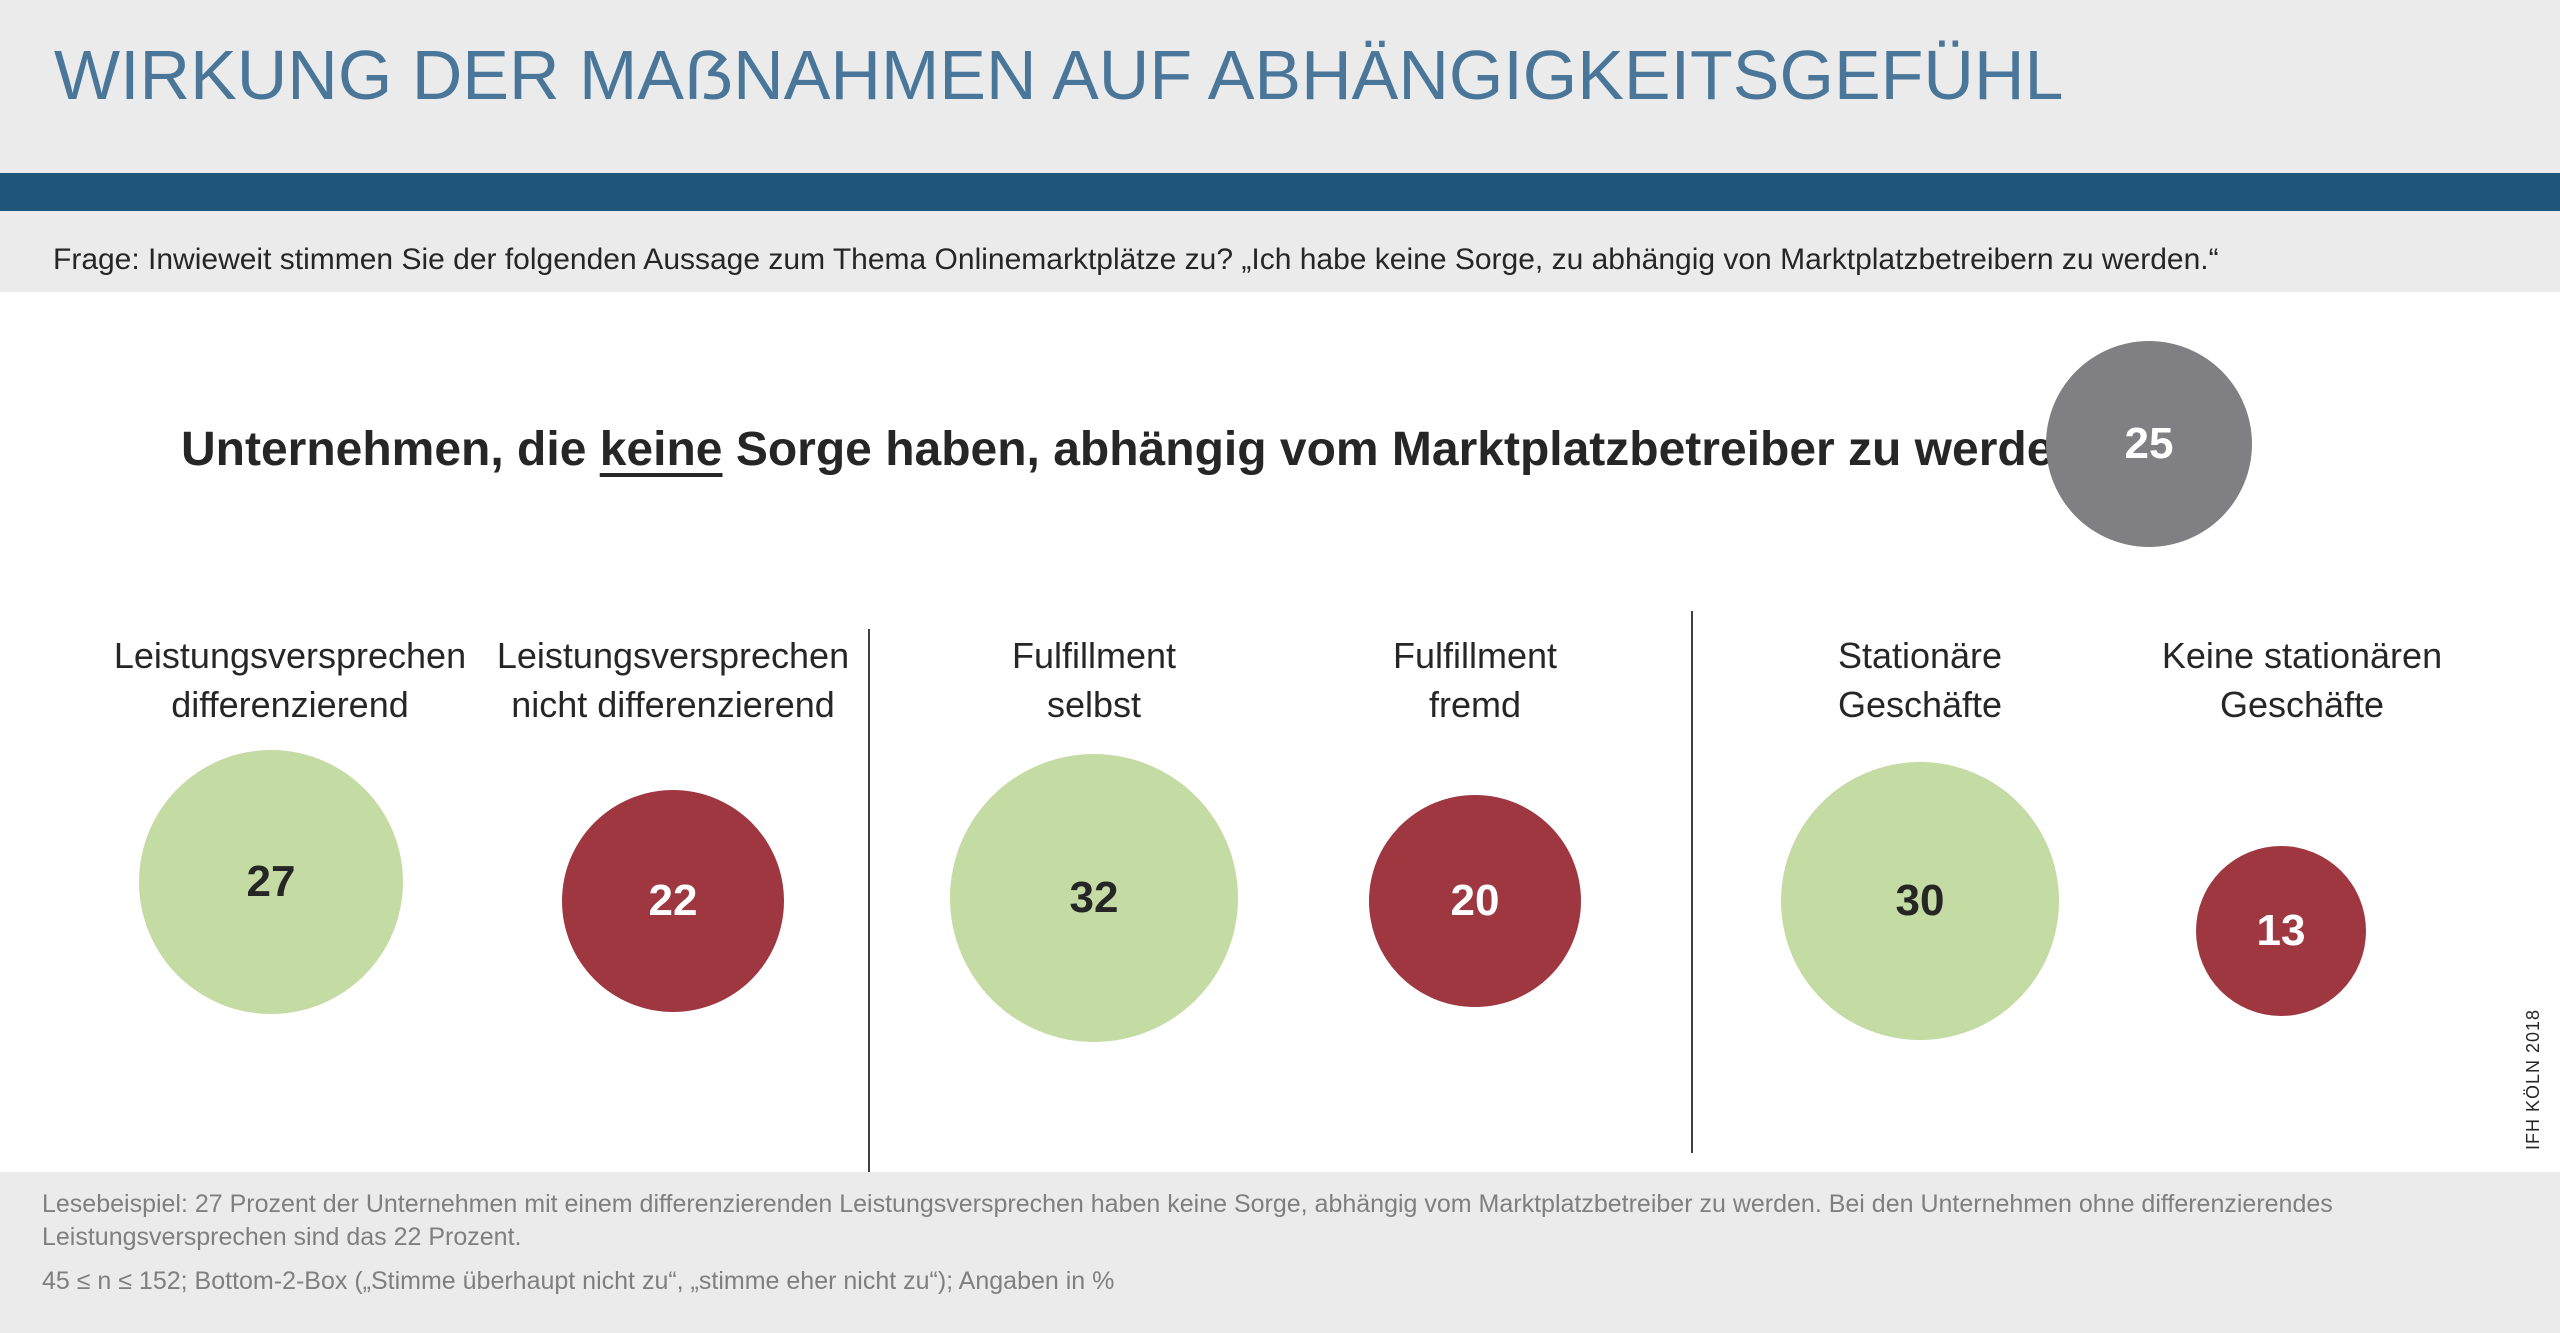 The height and width of the screenshot is (1333, 2560). I want to click on bubble-positive: 27, so click(271, 882).